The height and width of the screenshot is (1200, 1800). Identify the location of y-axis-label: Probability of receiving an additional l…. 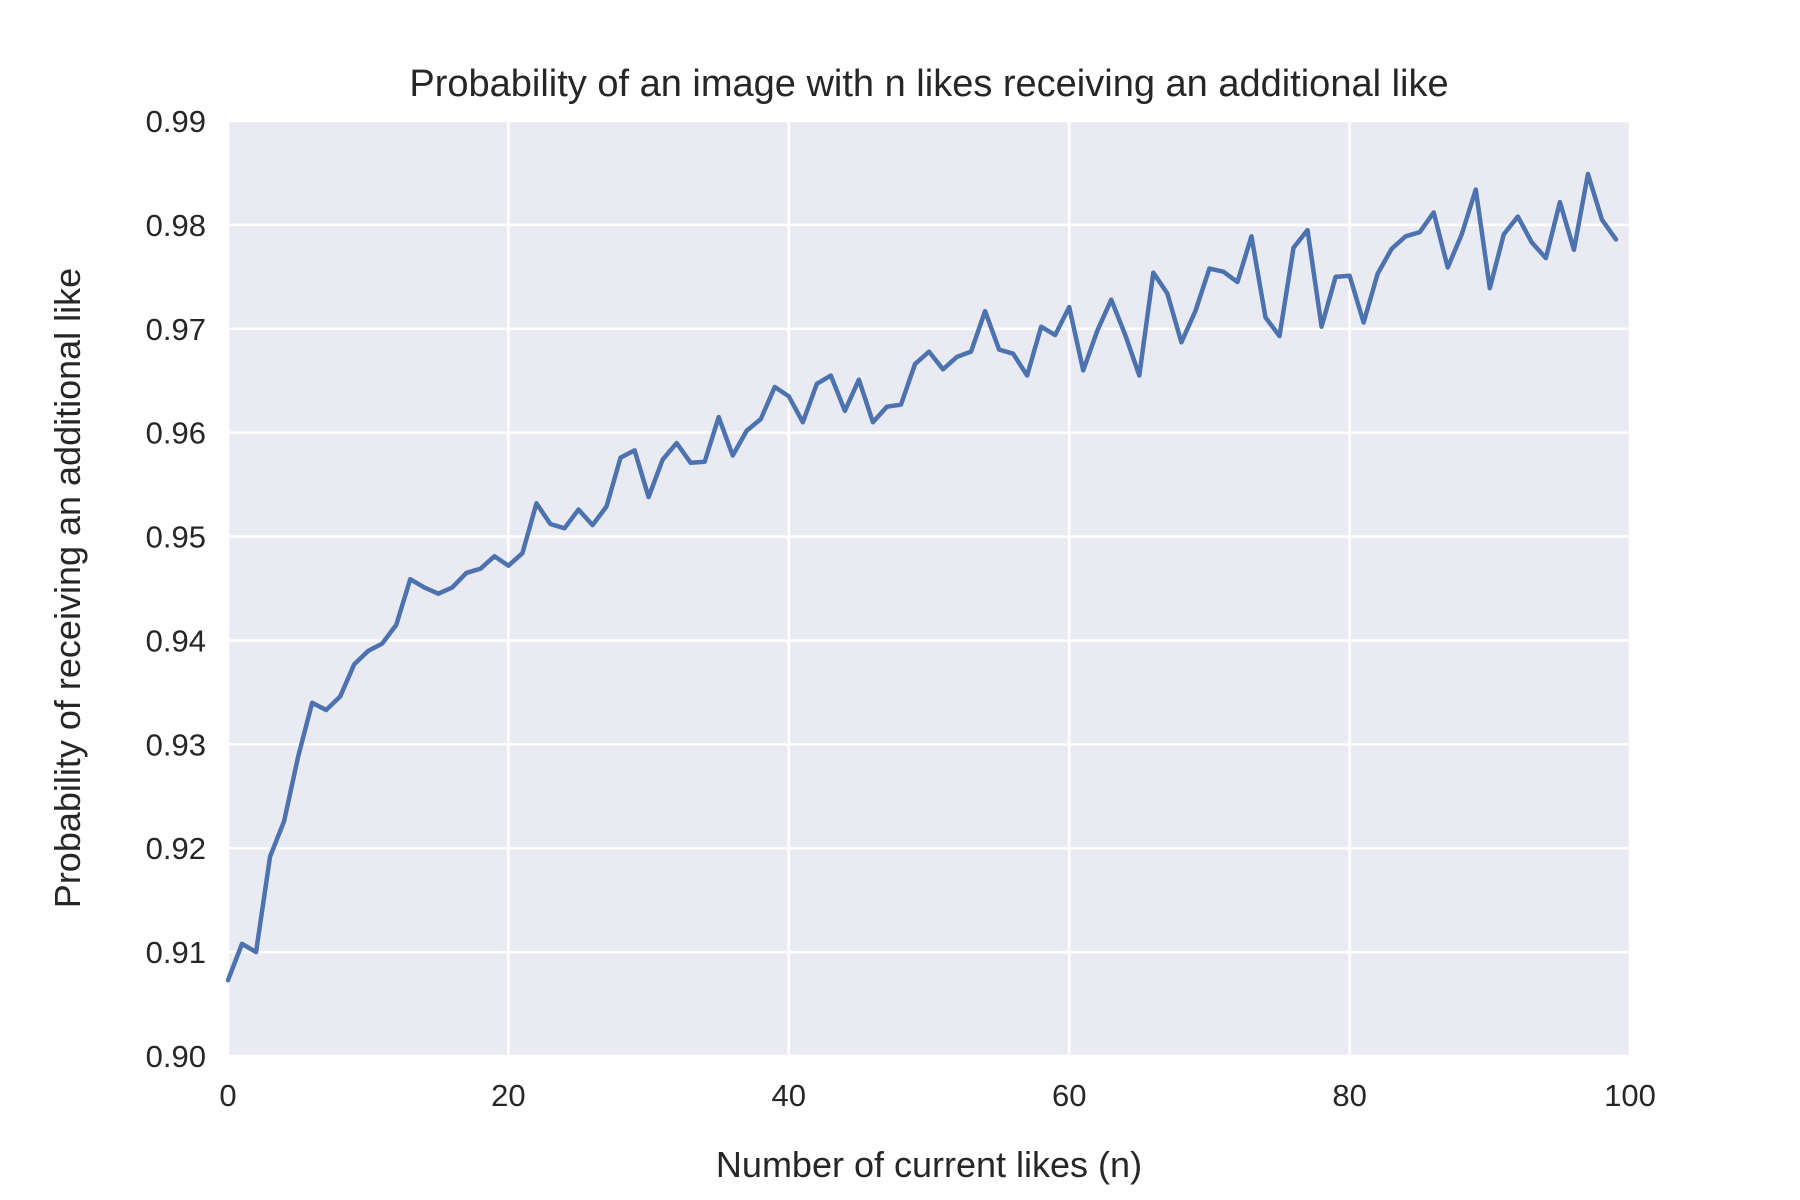
(67, 588).